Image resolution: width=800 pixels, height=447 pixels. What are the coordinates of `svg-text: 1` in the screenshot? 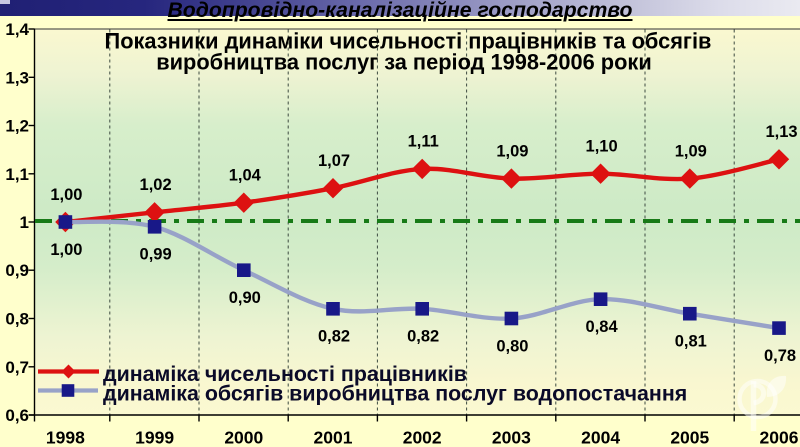 It's located at (24, 222).